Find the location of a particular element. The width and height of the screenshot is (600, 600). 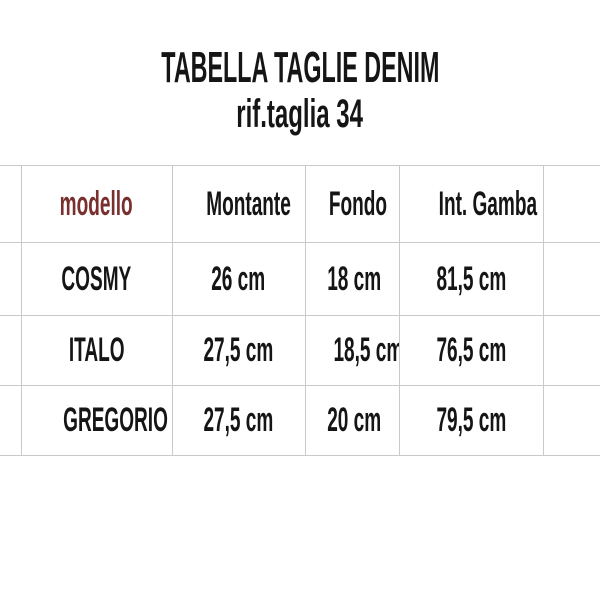

page-title: TABELLA TAGLIE DENIM is located at coordinates (300, 68).